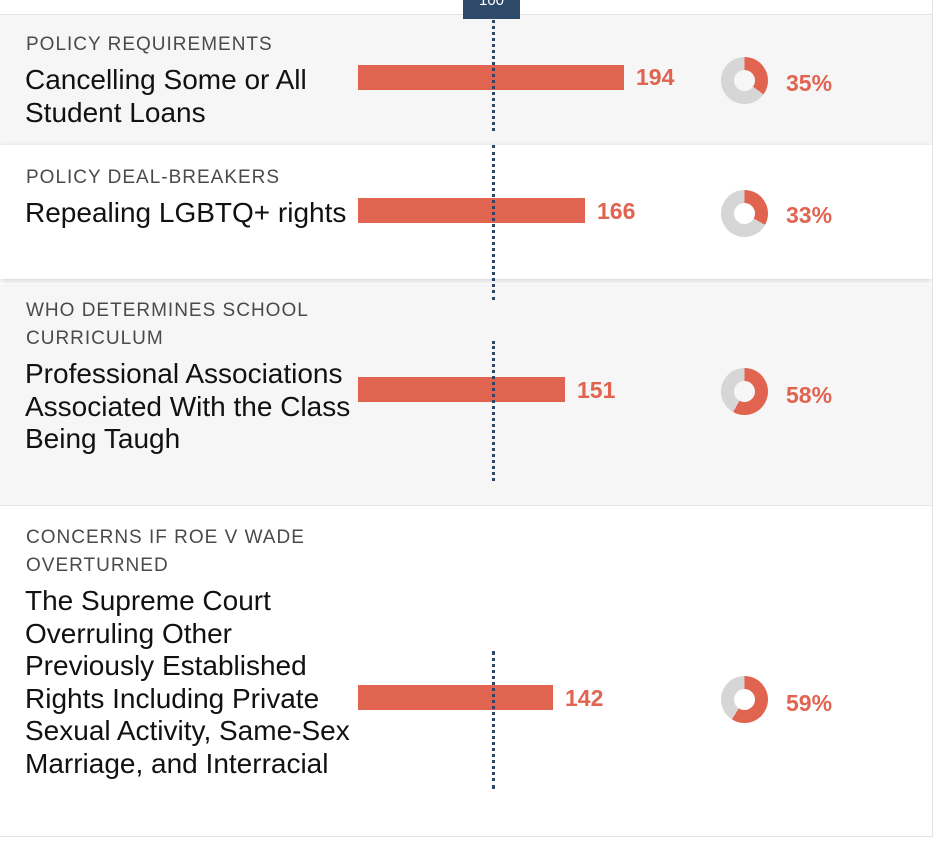  Describe the element at coordinates (655, 77) in the screenshot. I see `index-value: 194` at that location.